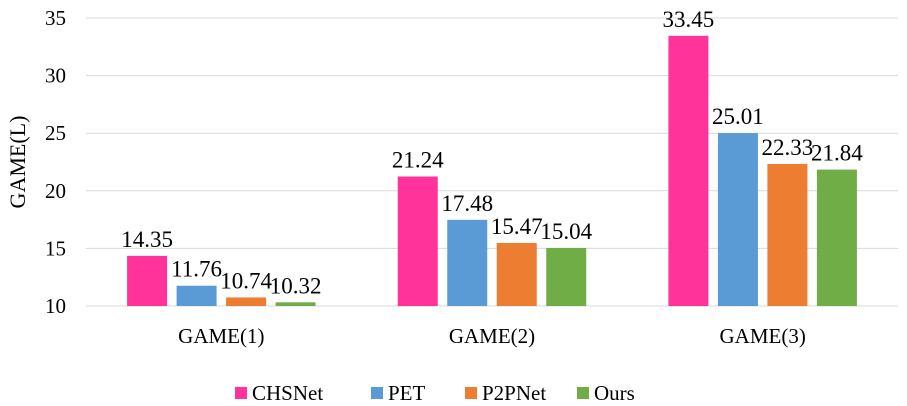  What do you see at coordinates (514, 393) in the screenshot?
I see `legend-label-p2pnet: P2PNet` at bounding box center [514, 393].